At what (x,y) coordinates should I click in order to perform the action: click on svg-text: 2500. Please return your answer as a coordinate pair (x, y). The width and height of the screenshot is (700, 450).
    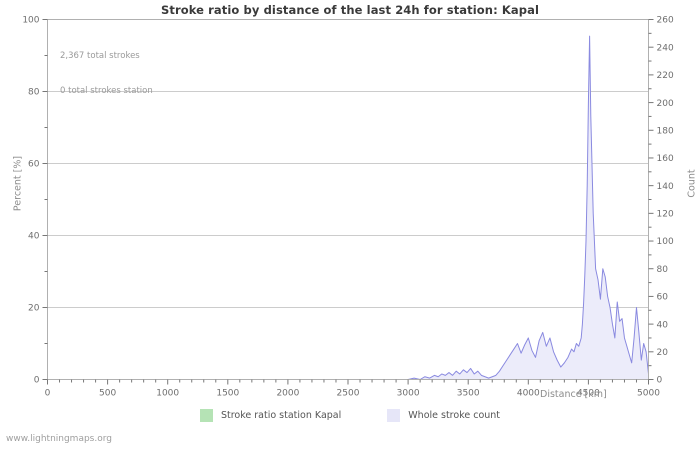
    Looking at the image, I should click on (348, 394).